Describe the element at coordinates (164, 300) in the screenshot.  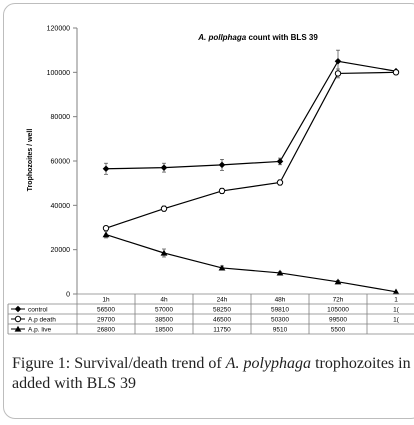
I see `x-category-label: 4h` at that location.